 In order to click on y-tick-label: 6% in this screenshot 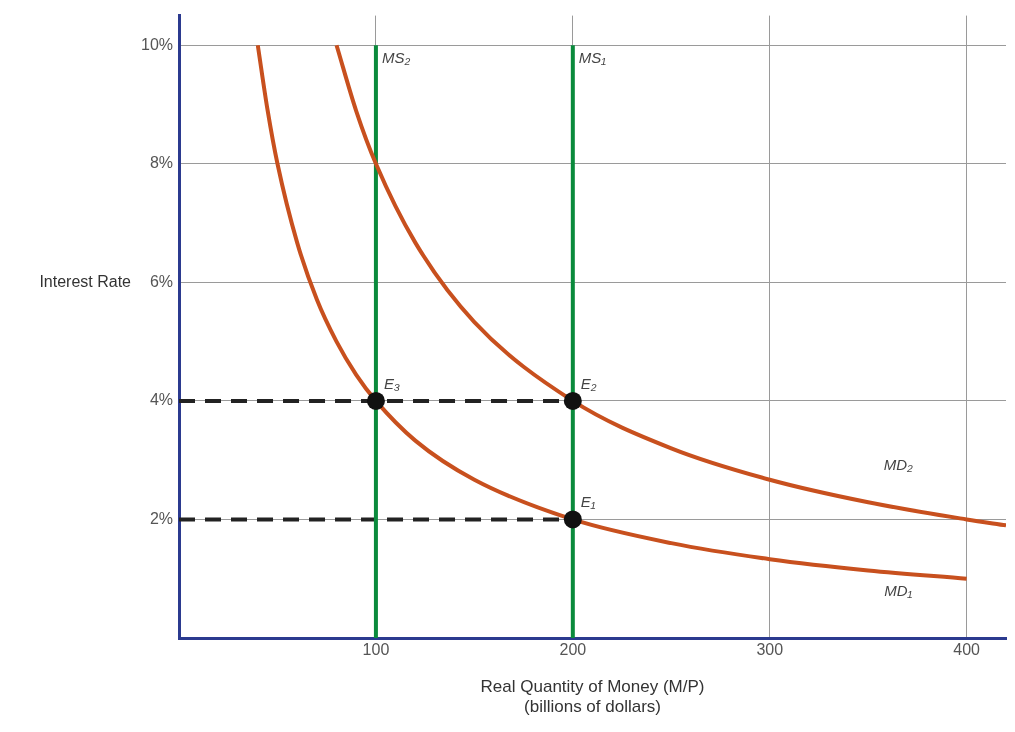, I will do `click(161, 281)`.